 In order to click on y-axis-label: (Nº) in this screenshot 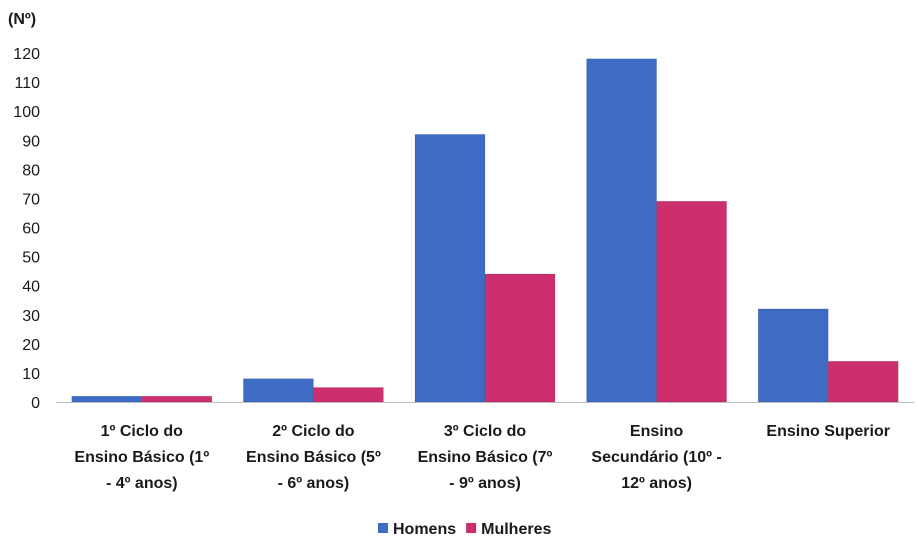, I will do `click(22, 19)`.